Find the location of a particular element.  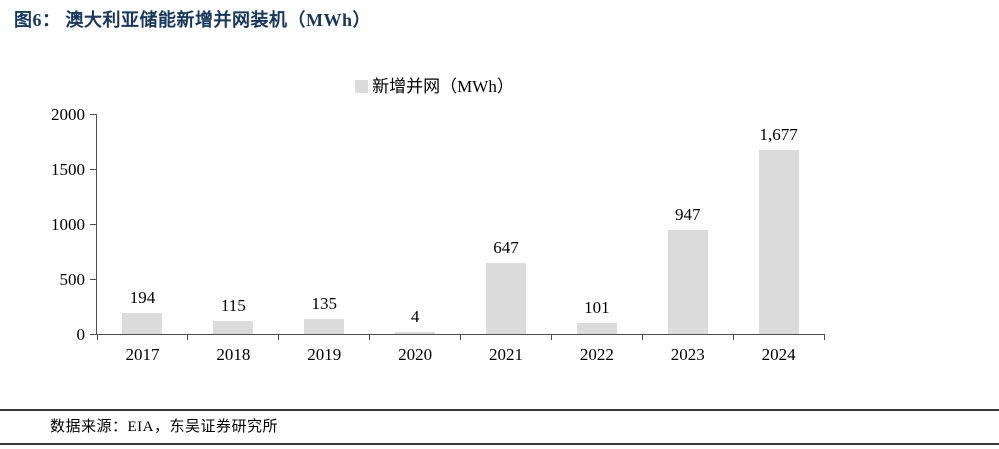

legend-swatch-icon is located at coordinates (362, 86).